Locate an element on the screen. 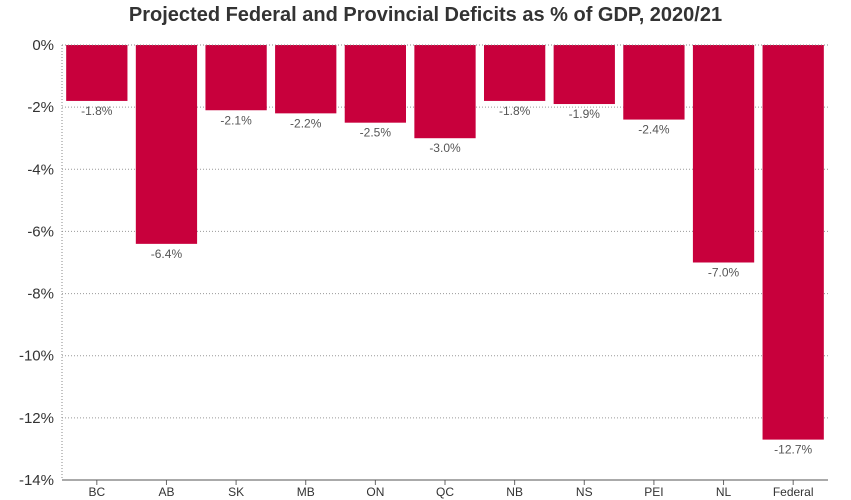  data-label: -1.9% is located at coordinates (585, 114).